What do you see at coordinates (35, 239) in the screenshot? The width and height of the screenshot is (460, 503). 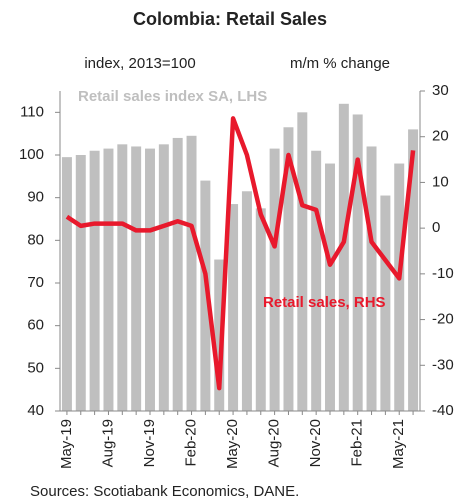 I see `y-tick-label: 80` at bounding box center [35, 239].